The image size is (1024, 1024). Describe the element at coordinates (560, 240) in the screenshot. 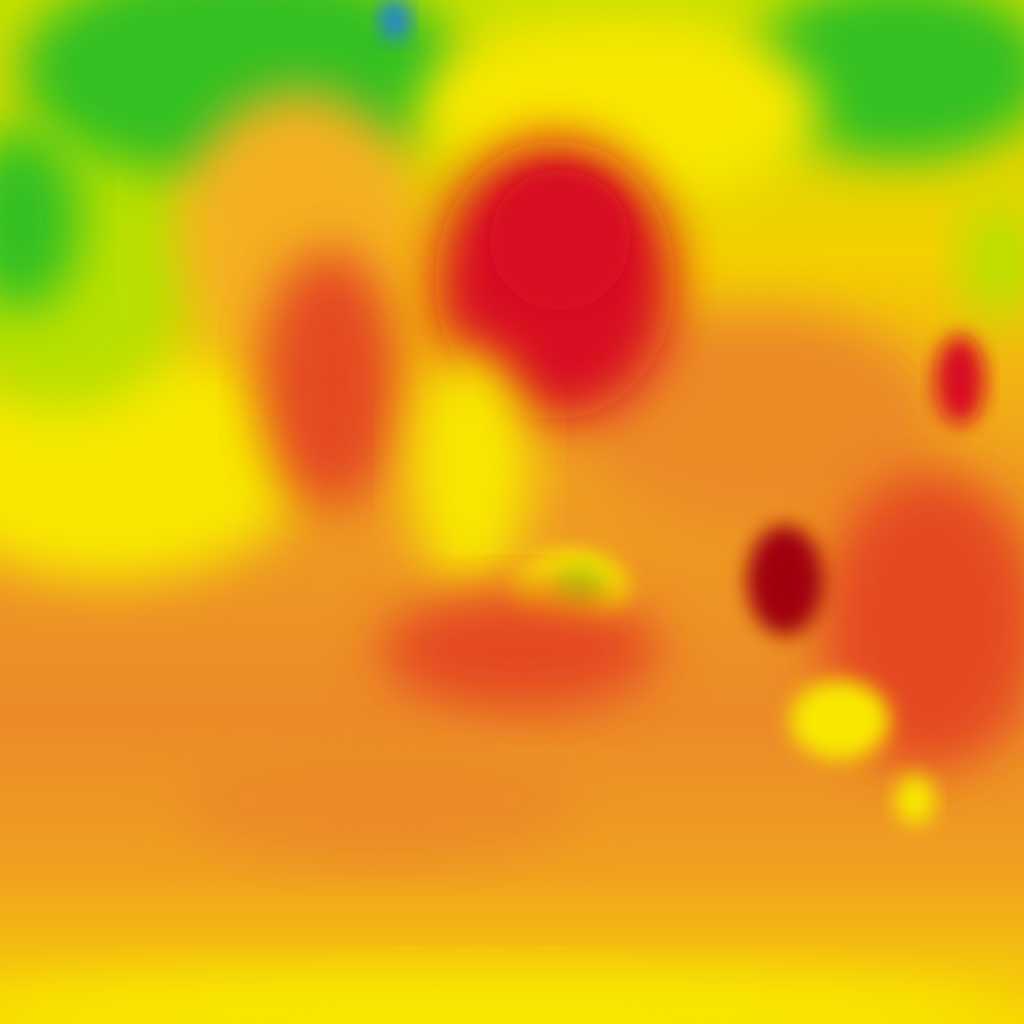

I see `texas-core-region` at that location.